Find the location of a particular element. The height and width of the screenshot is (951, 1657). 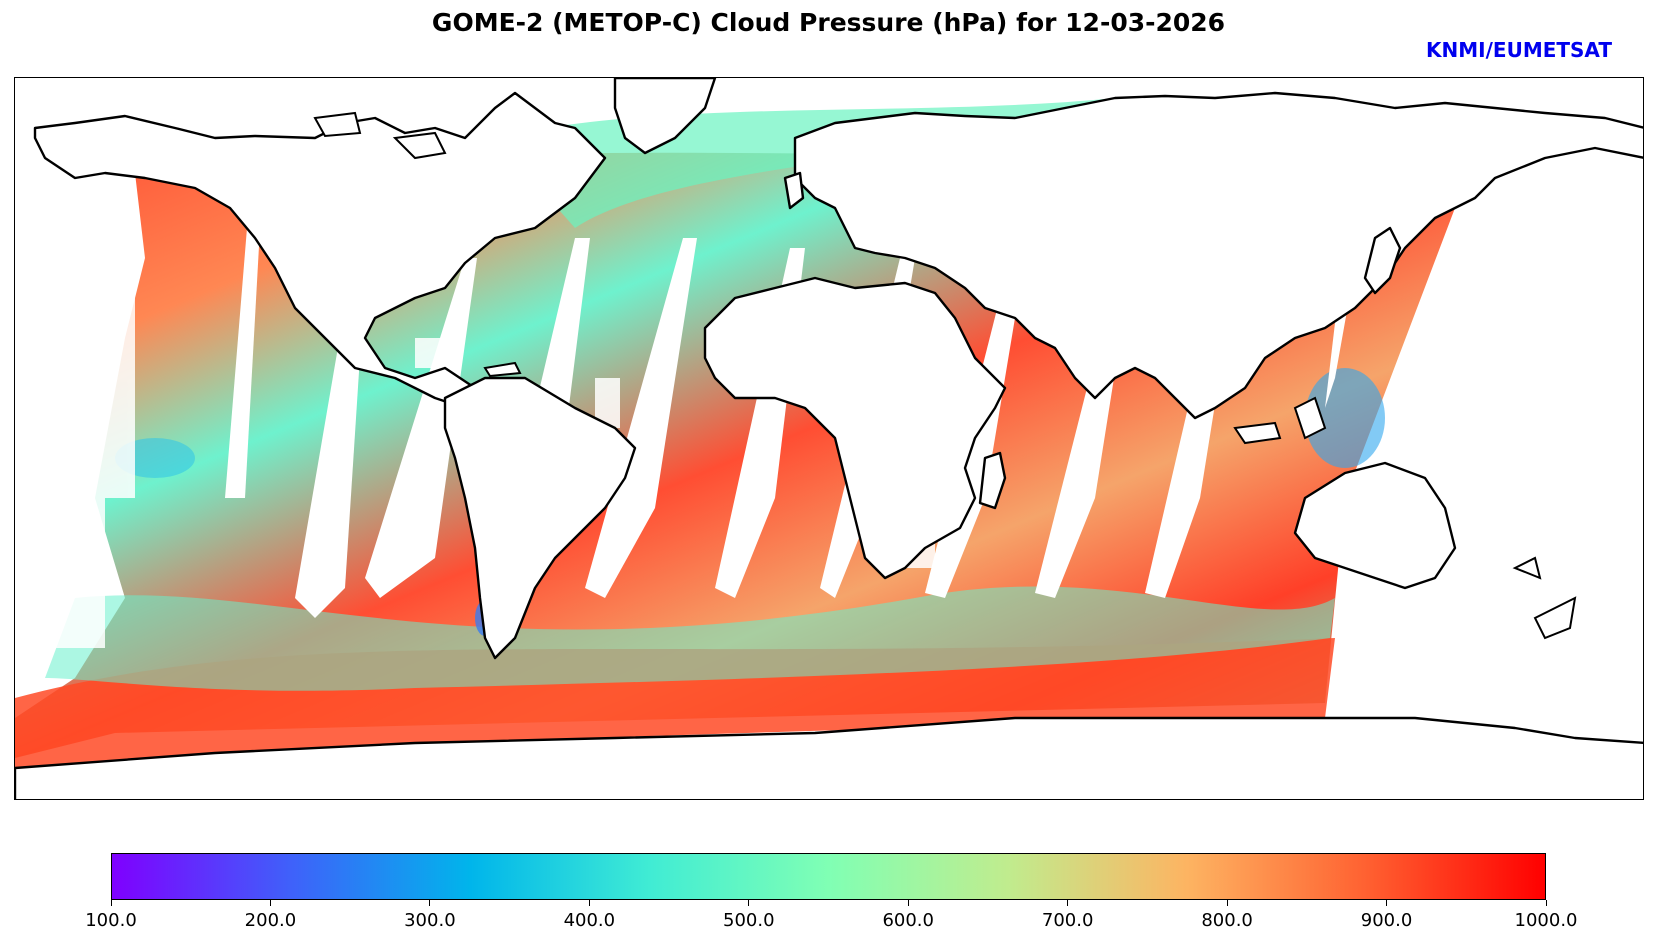

madagascar-outline is located at coordinates (992, 480).